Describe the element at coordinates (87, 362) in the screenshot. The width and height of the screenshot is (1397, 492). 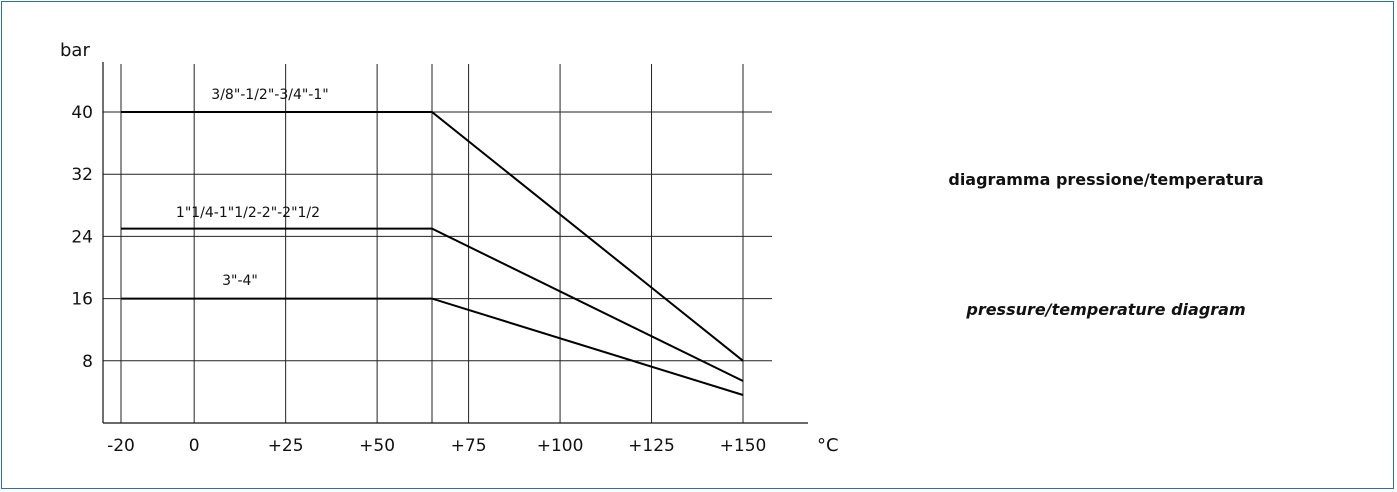
I see `y-tick-label: 8` at that location.